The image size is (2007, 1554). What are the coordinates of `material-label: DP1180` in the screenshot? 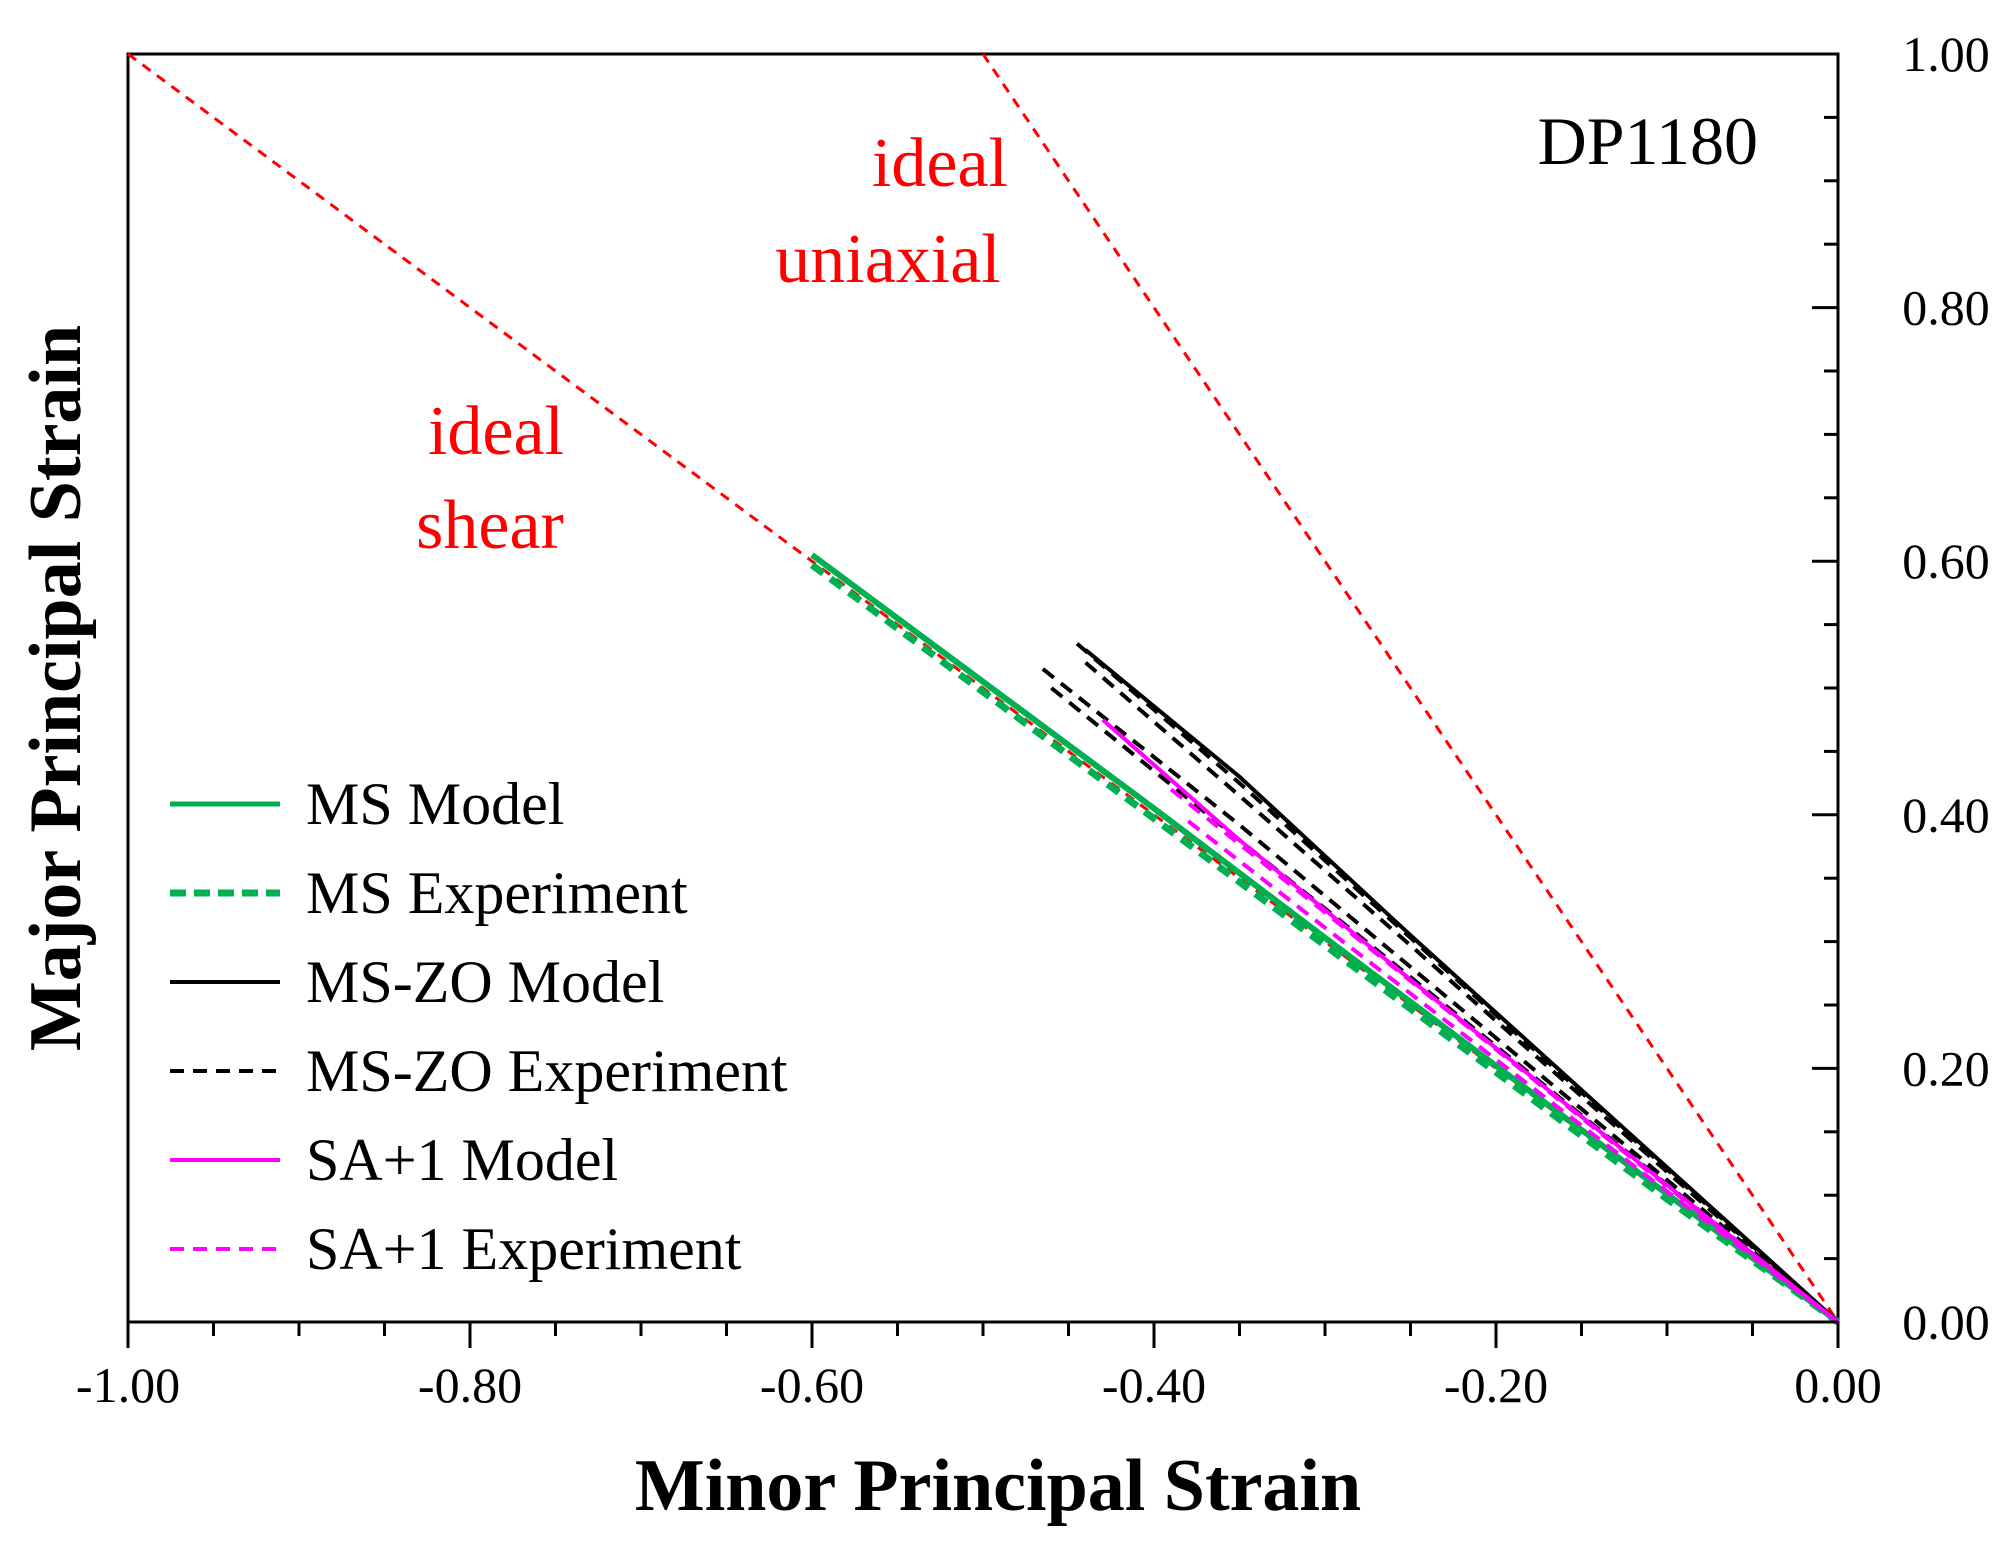 It's located at (1648, 141).